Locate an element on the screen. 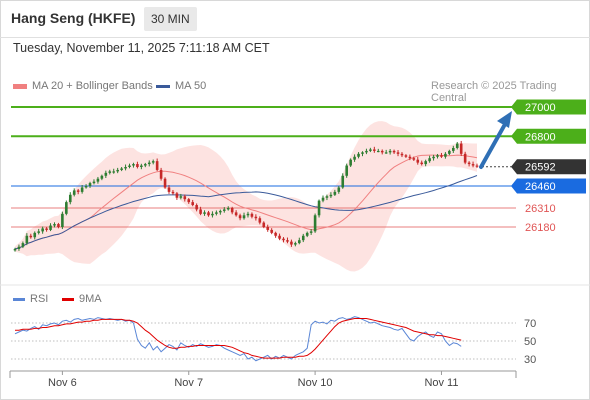 The height and width of the screenshot is (400, 590). legend-9ma-label: 9MA is located at coordinates (90, 299).